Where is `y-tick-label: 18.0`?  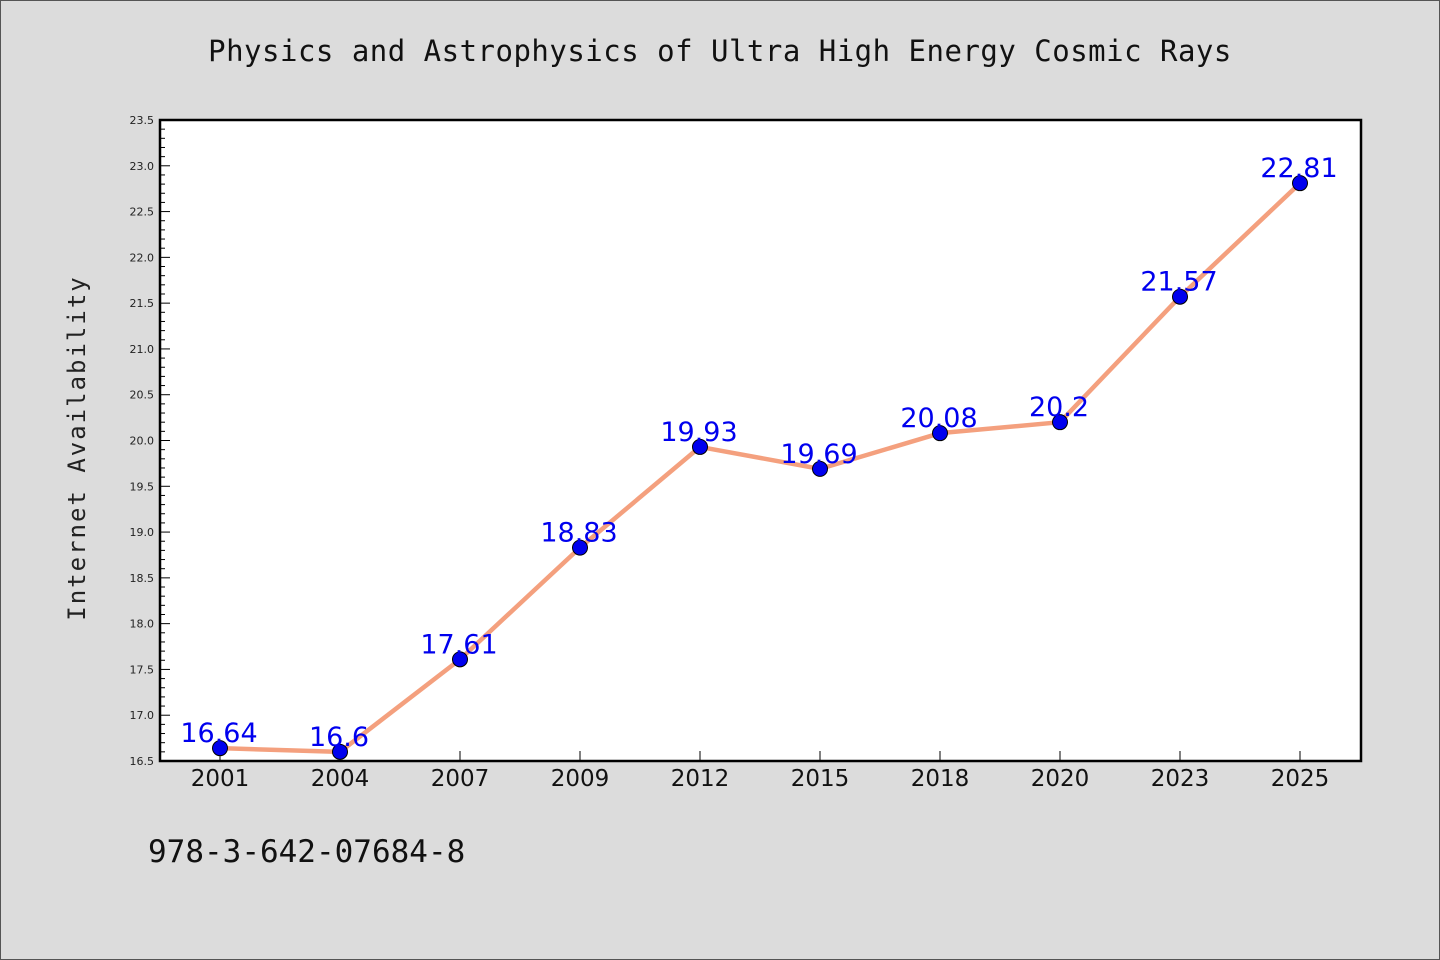 y-tick-label: 18.0 is located at coordinates (142, 624).